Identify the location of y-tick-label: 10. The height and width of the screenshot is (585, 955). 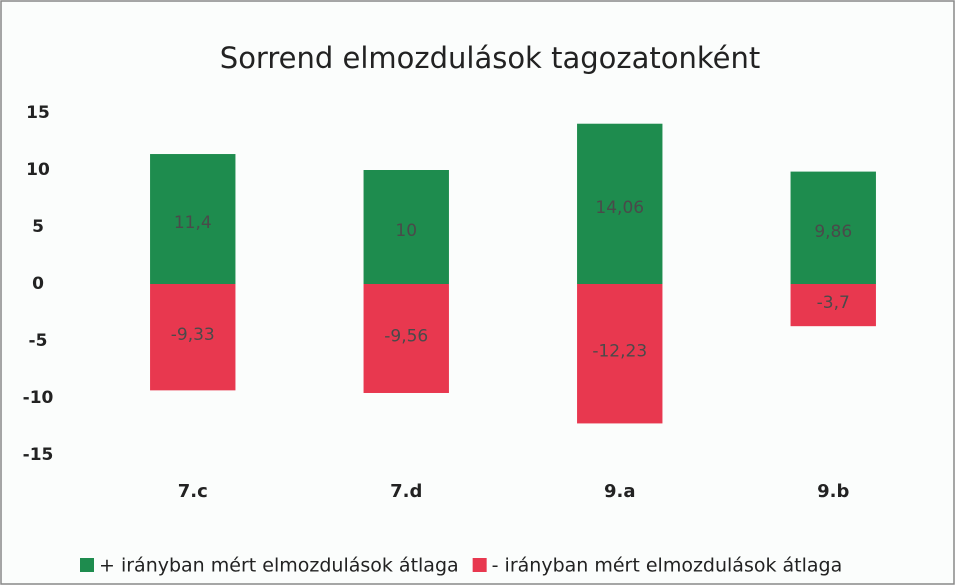
(38, 170).